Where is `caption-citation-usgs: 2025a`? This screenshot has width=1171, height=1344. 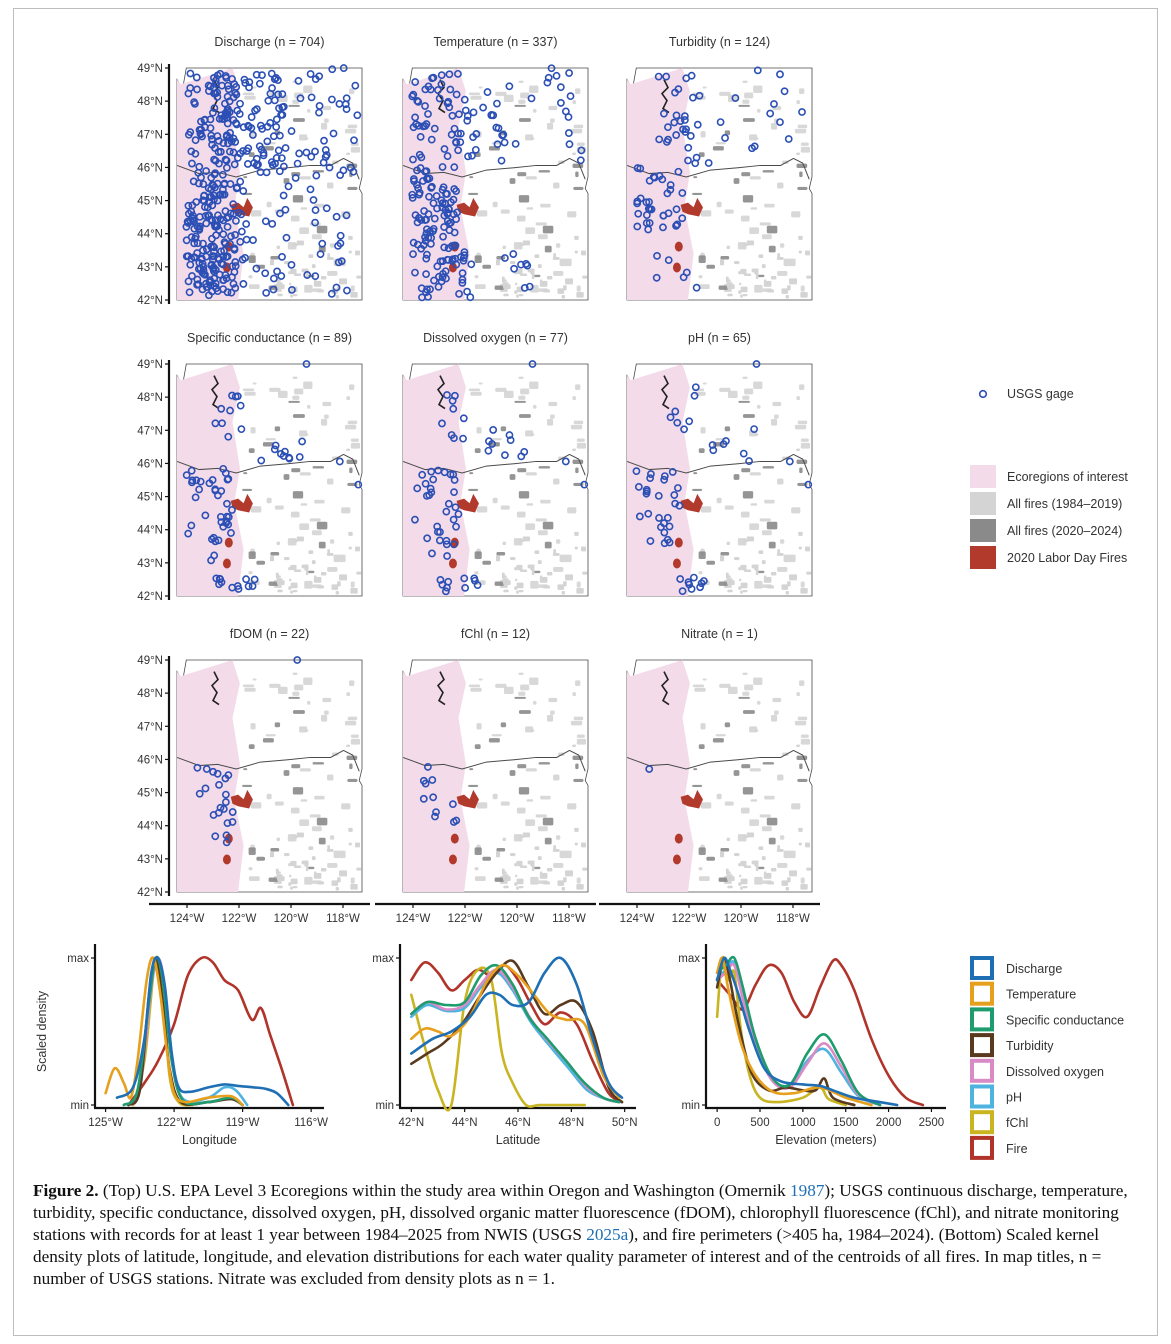
caption-citation-usgs: 2025a is located at coordinates (607, 1234).